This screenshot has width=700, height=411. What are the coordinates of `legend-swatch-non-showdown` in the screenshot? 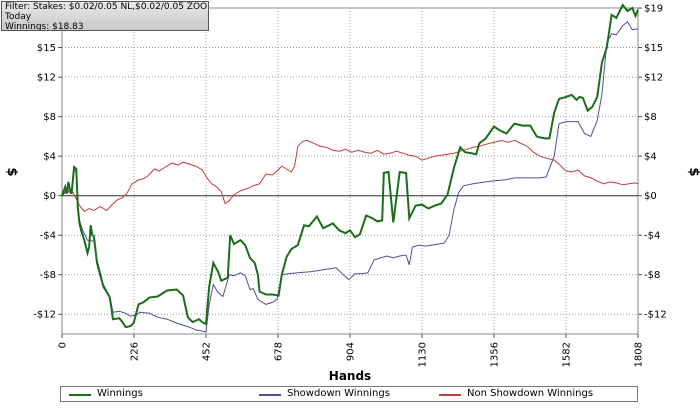 It's located at (450, 395).